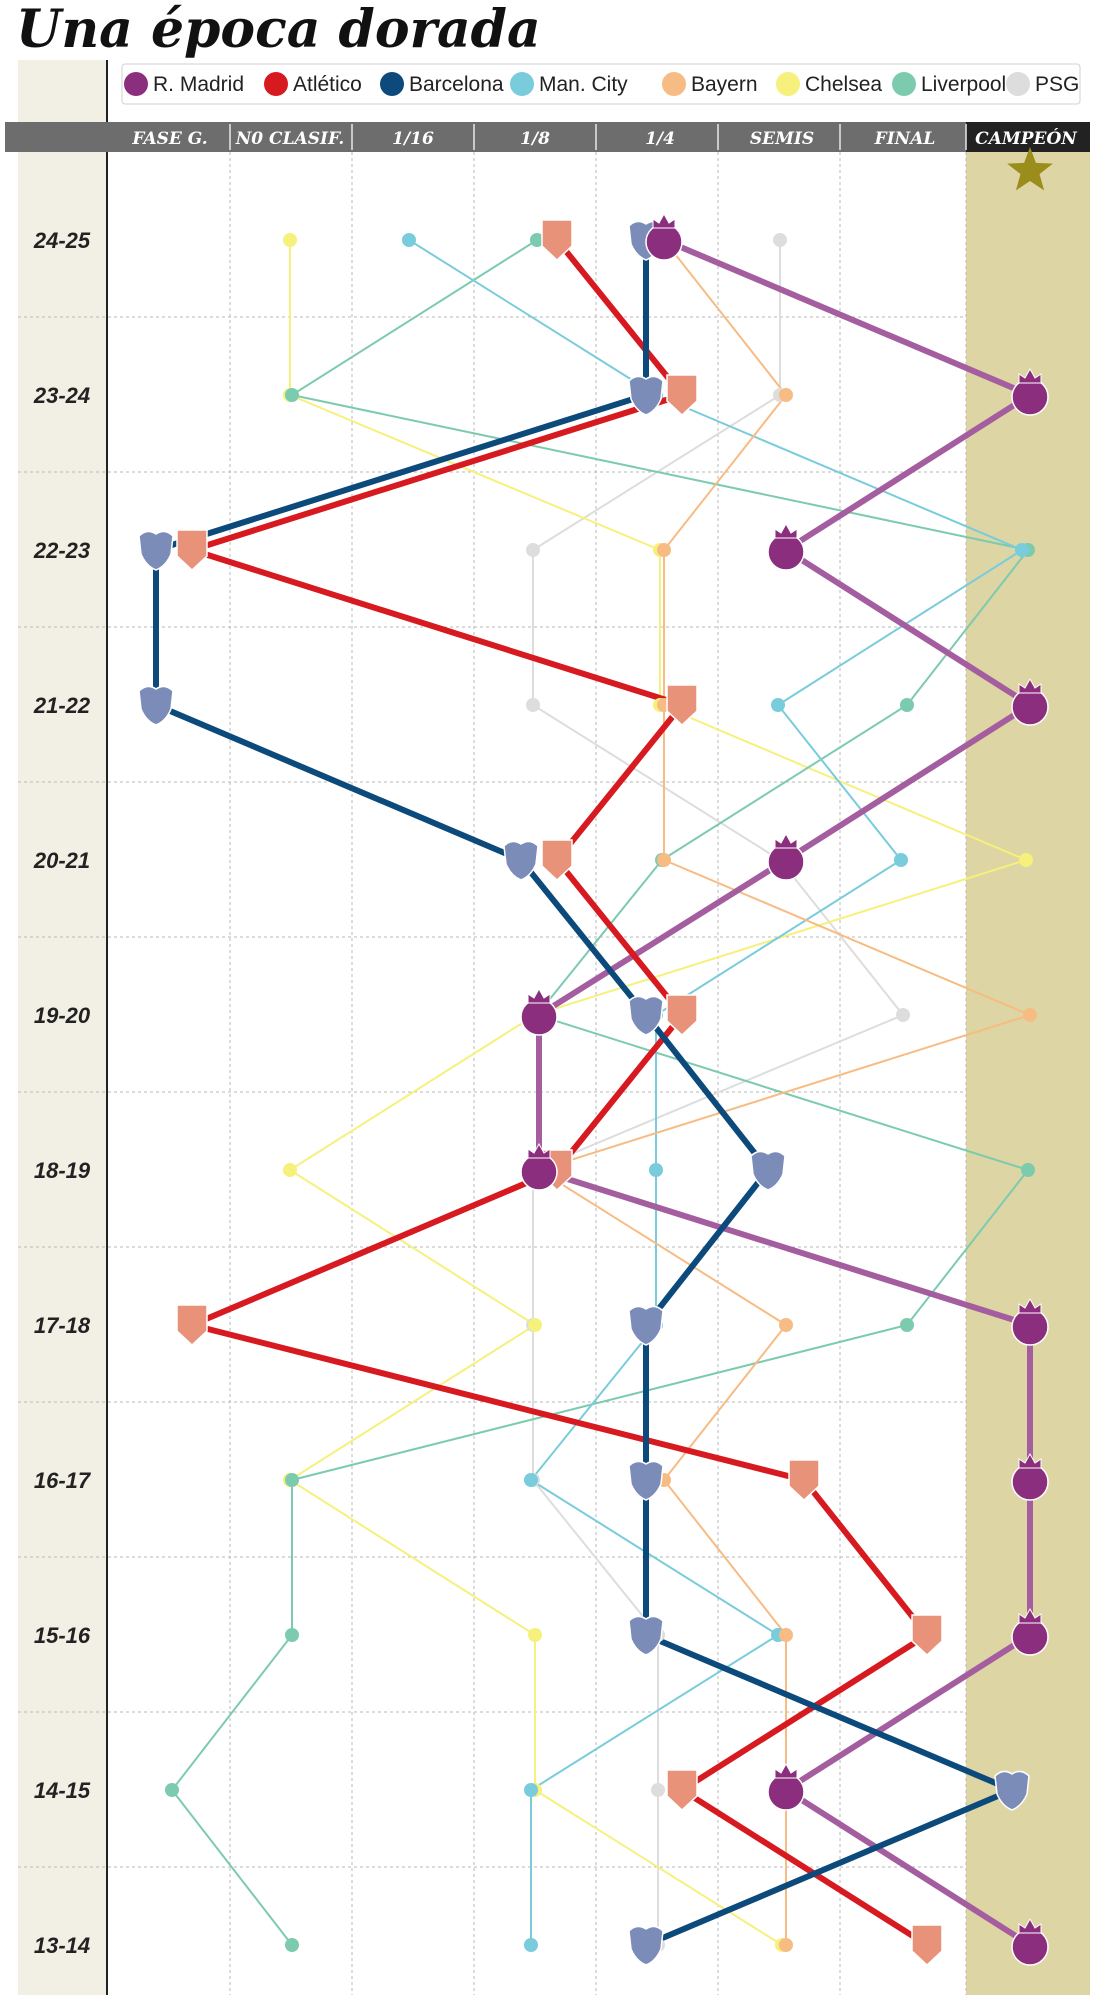  I want to click on stage-label: FASE G., so click(169, 139).